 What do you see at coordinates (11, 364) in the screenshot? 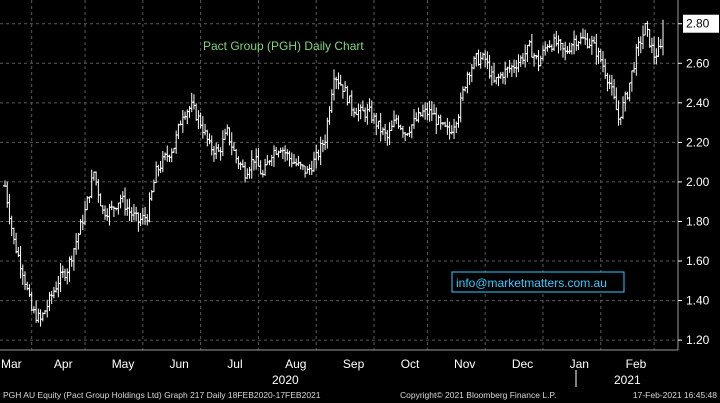
I see `x-tick-label: Mar` at bounding box center [11, 364].